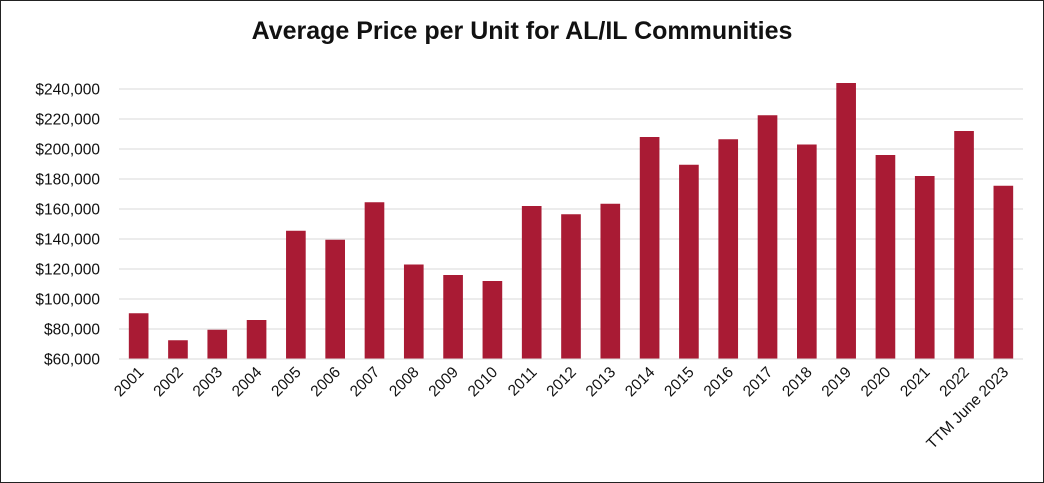  Describe the element at coordinates (885, 257) in the screenshot. I see `bar-2020` at that location.